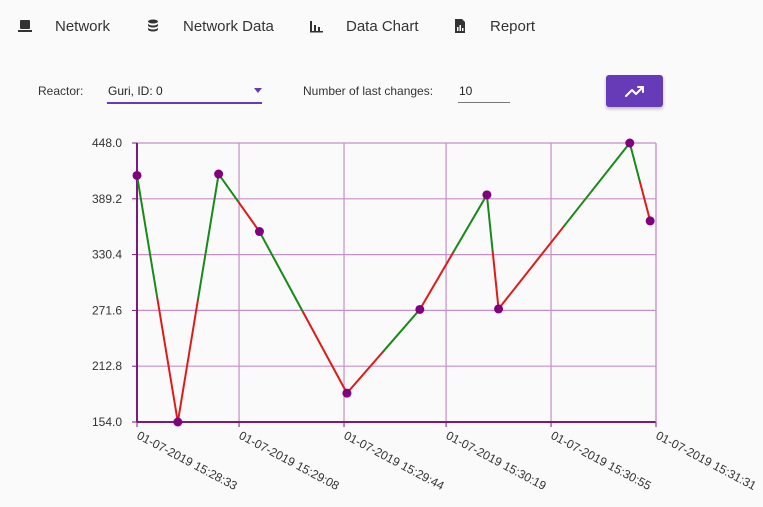 This screenshot has width=763, height=507. I want to click on trending-up-icon, so click(634, 91).